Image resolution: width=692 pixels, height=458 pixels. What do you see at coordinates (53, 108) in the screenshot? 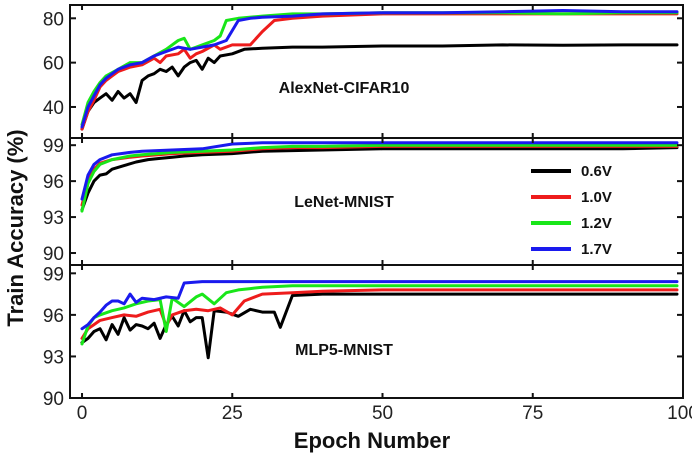
I see `y-tick-label-0-0: 40` at bounding box center [53, 108].